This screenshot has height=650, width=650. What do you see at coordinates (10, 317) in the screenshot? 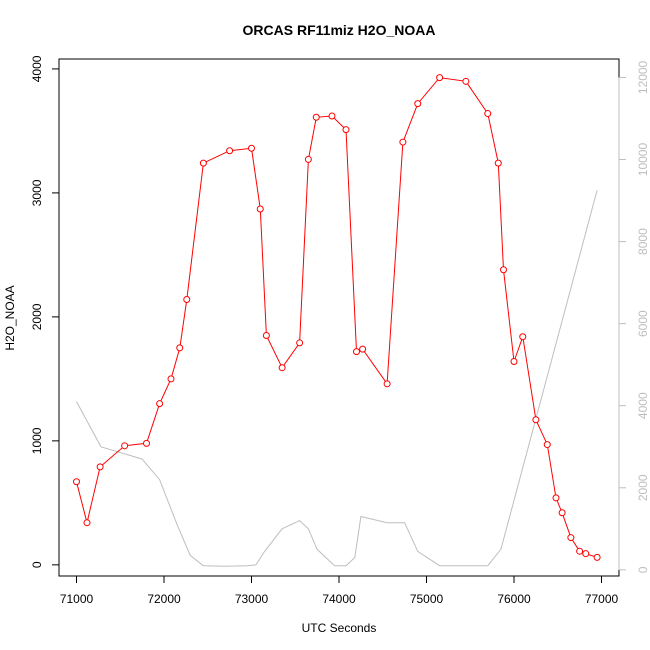
I see `y-axis-label: H2O_NOAA` at bounding box center [10, 317].